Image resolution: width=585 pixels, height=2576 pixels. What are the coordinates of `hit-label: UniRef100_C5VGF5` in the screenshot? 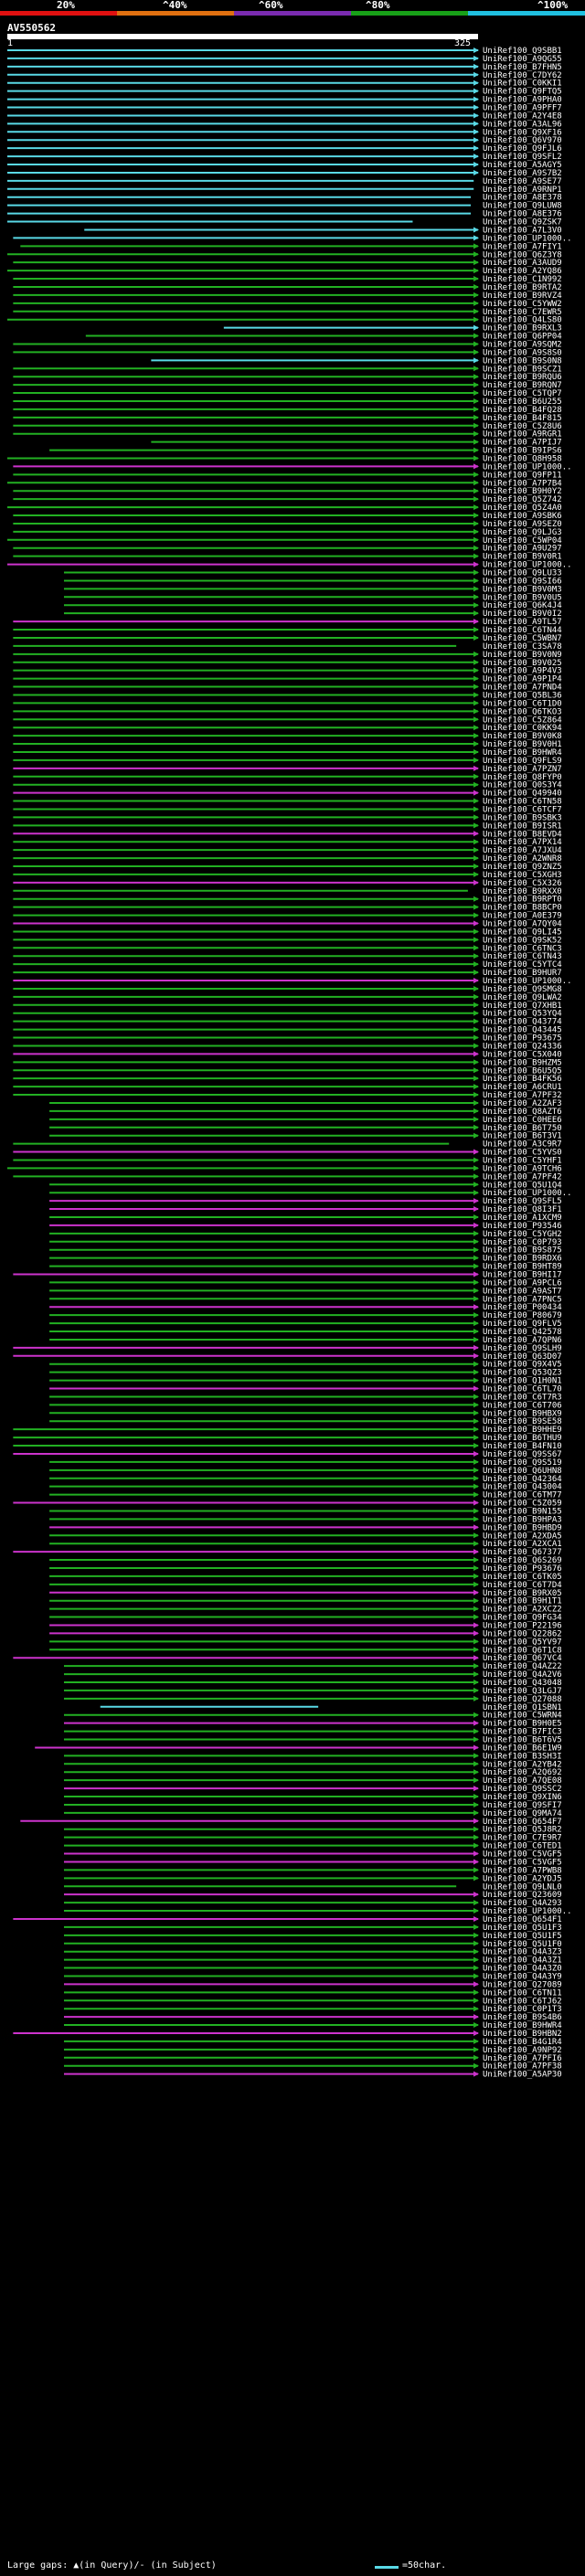 It's located at (522, 1862).